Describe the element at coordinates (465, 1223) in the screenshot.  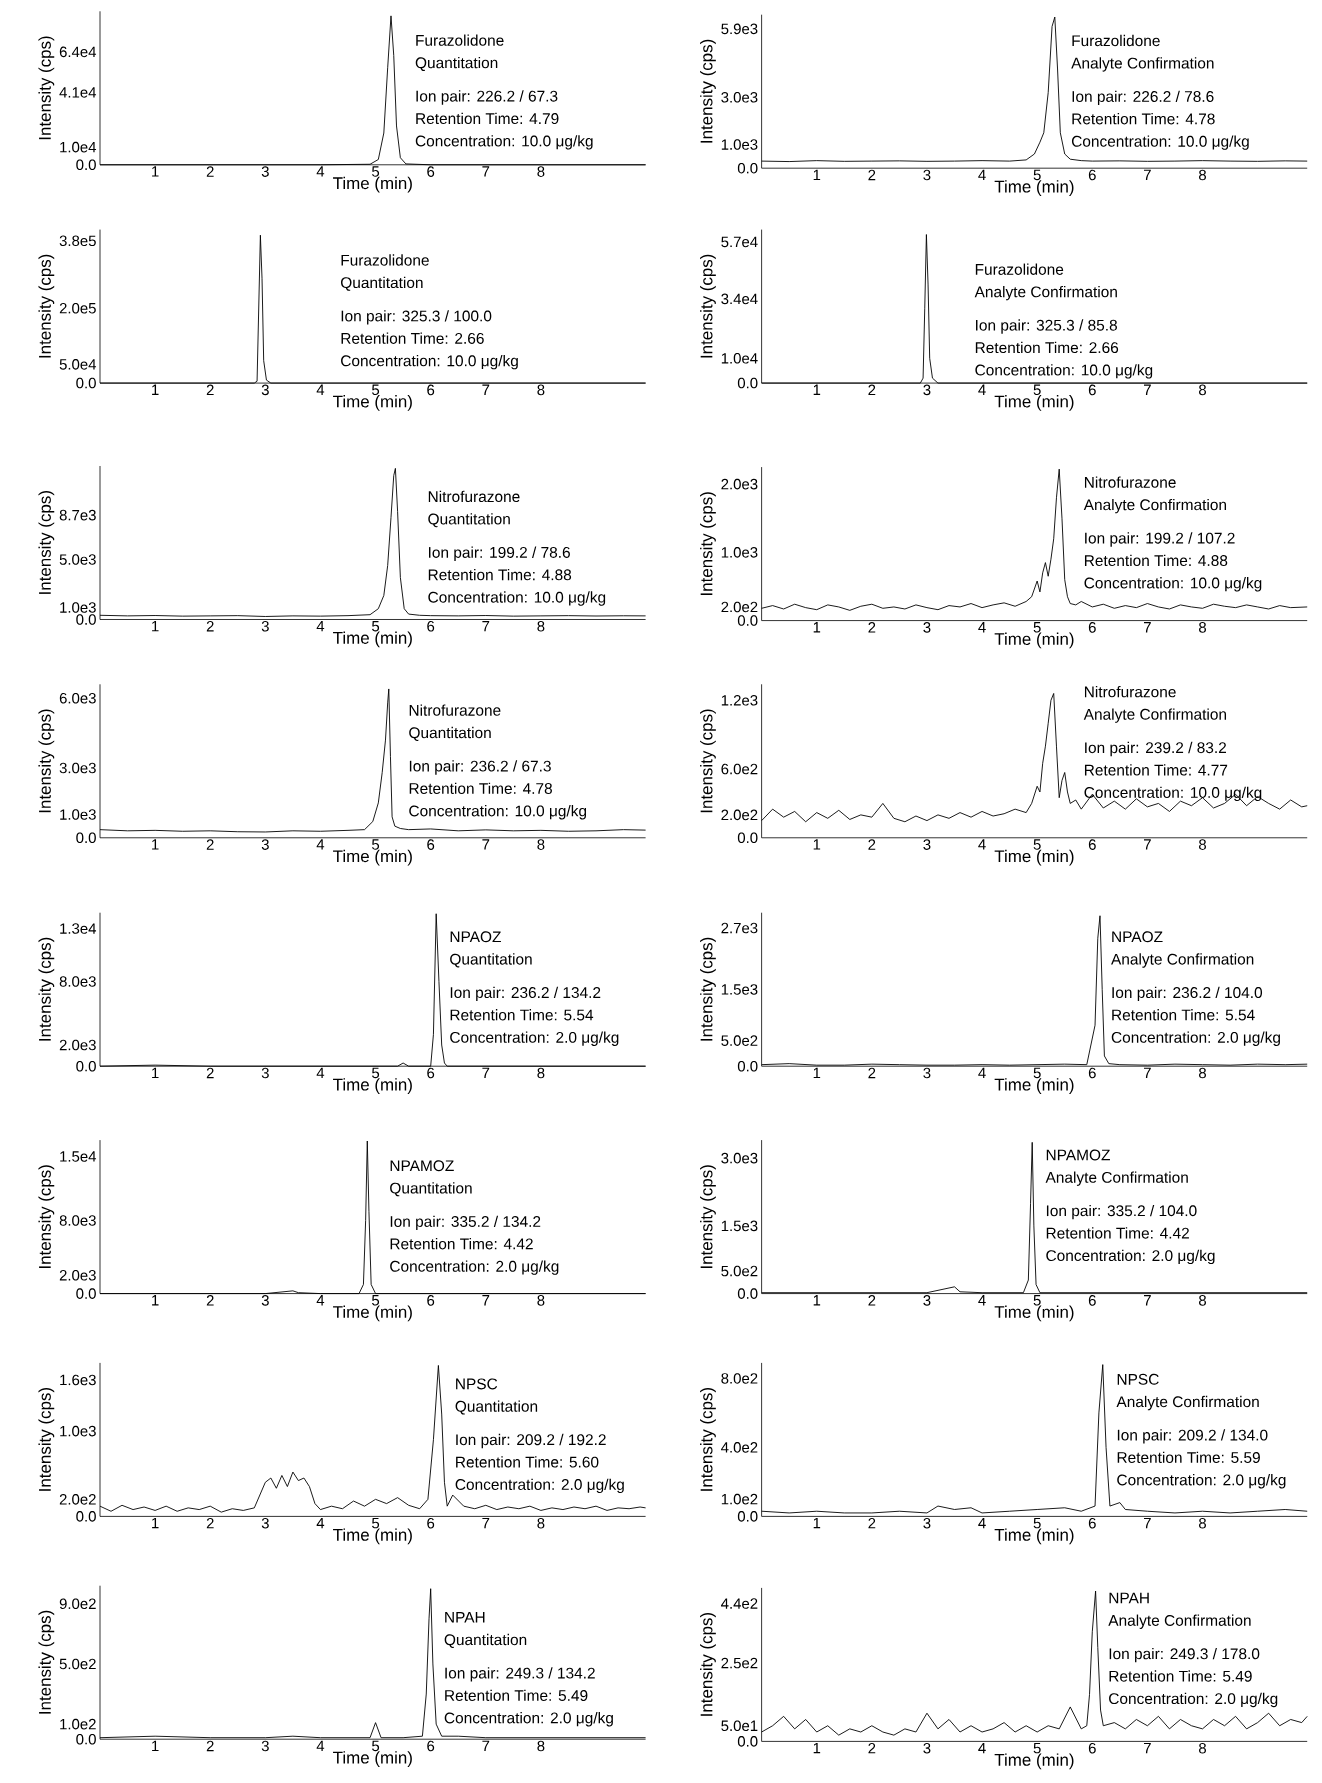
I see `annotation: Ion pair: 335.2 / 134.2` at that location.